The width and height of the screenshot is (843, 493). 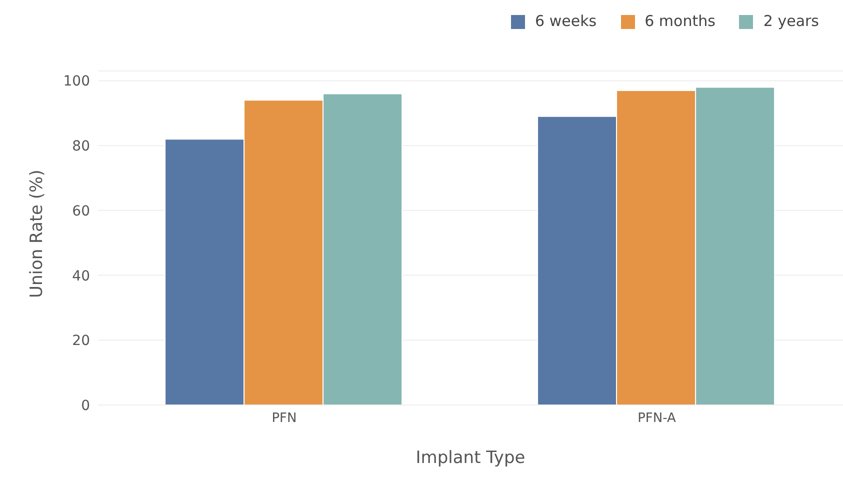 What do you see at coordinates (81, 341) in the screenshot?
I see `y-tick-label: 20` at bounding box center [81, 341].